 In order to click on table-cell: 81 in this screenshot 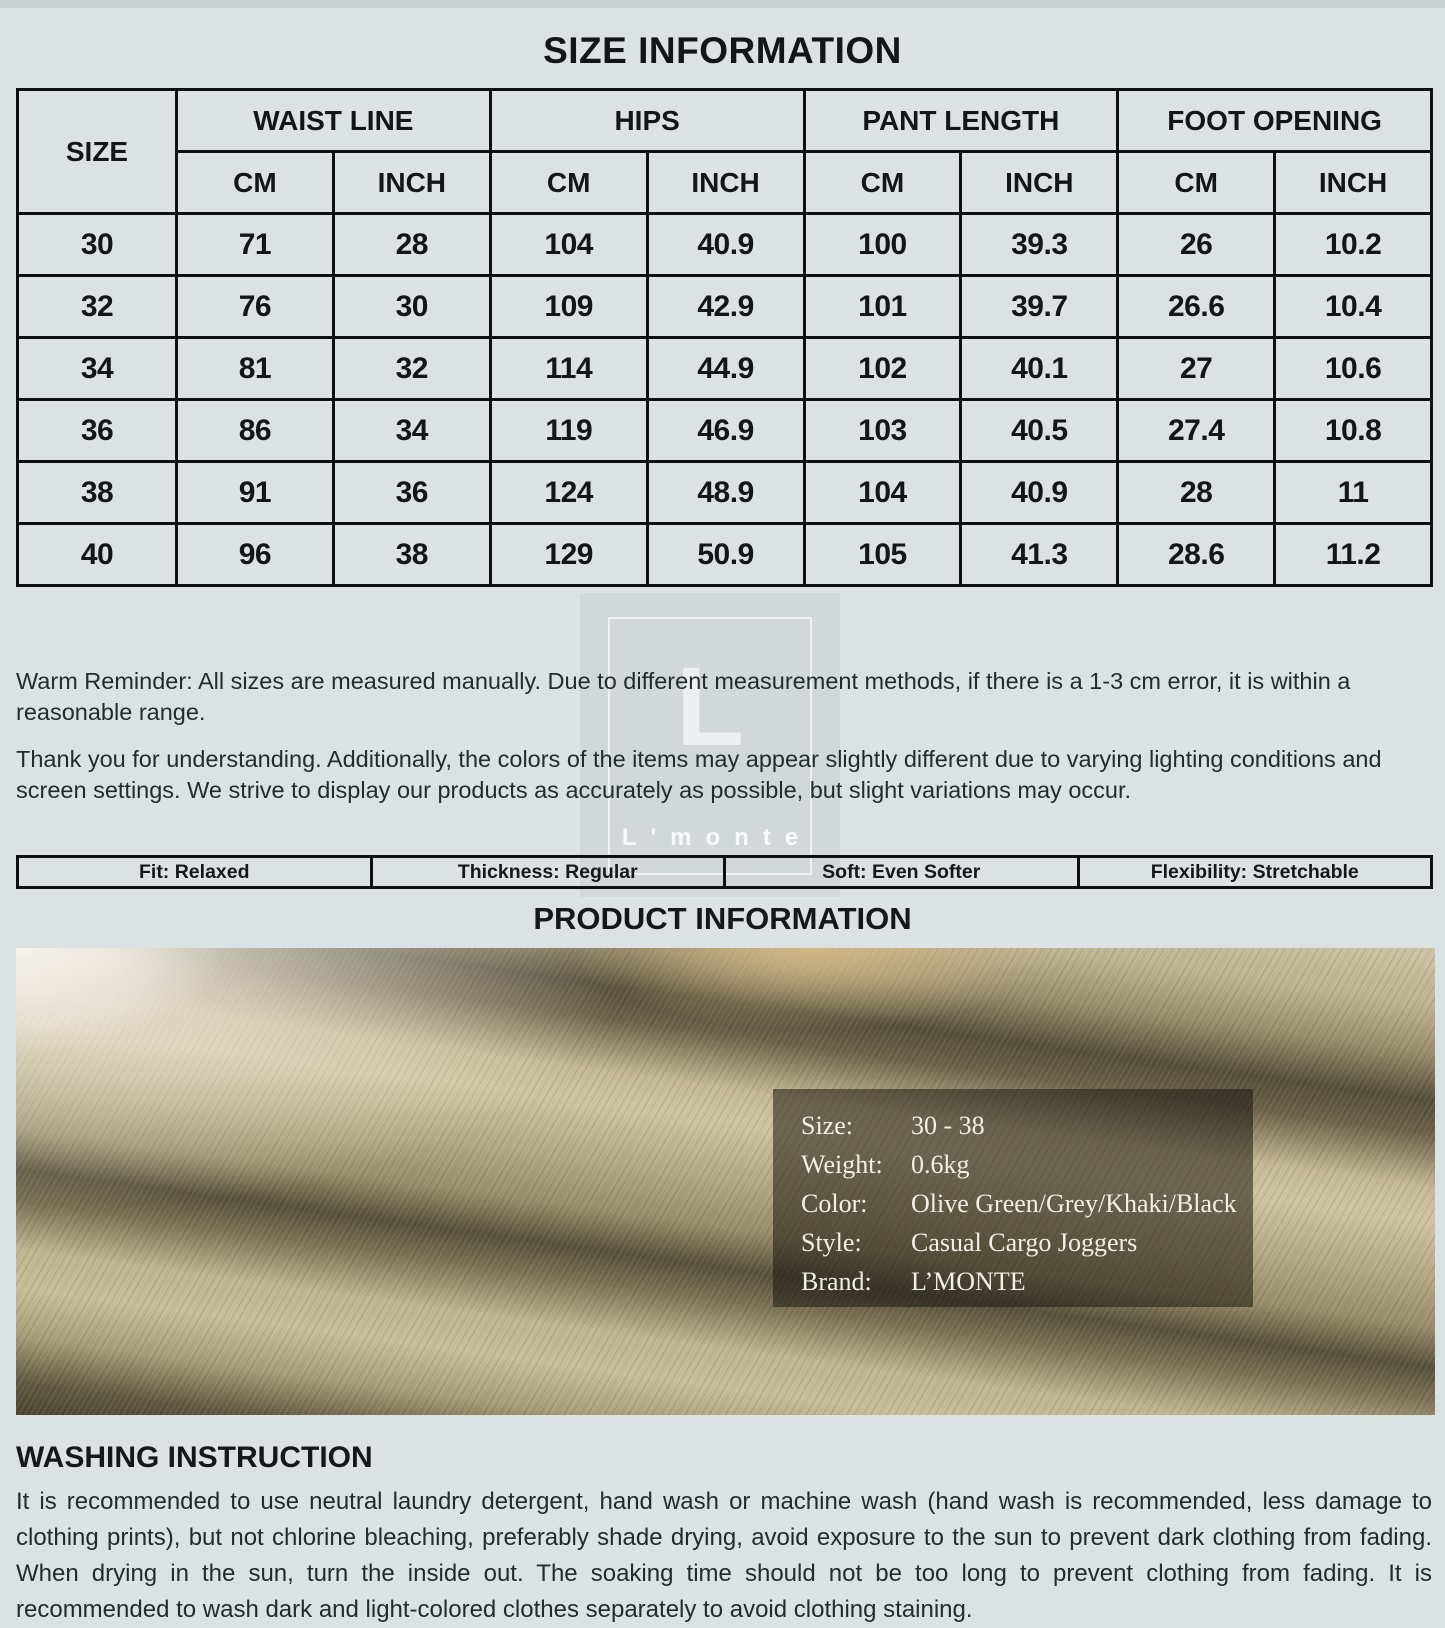, I will do `click(255, 368)`.